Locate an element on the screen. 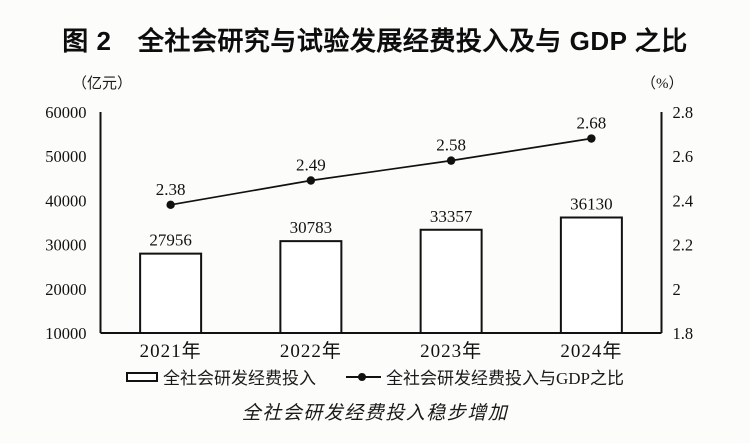 This screenshot has height=443, width=750. legend-item-line-series: 全社会研发经费投入与GDP之比 is located at coordinates (484, 376).